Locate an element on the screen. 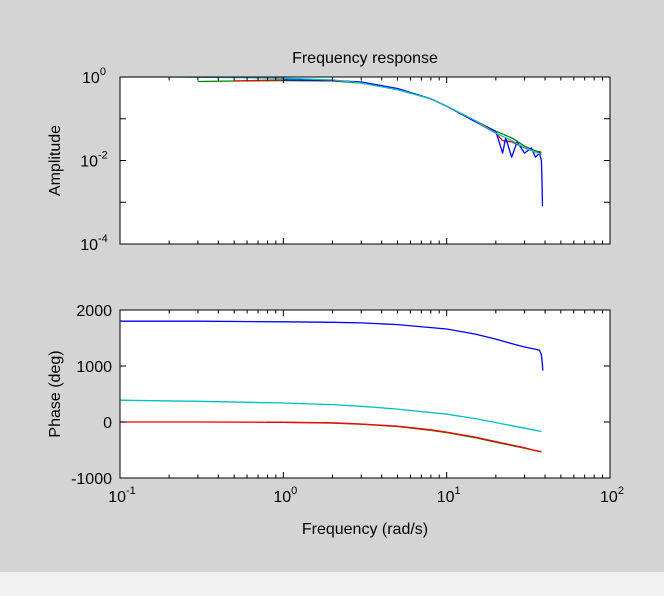 This screenshot has width=664, height=596. y-tick-label: 10⁰ is located at coordinates (94, 76).